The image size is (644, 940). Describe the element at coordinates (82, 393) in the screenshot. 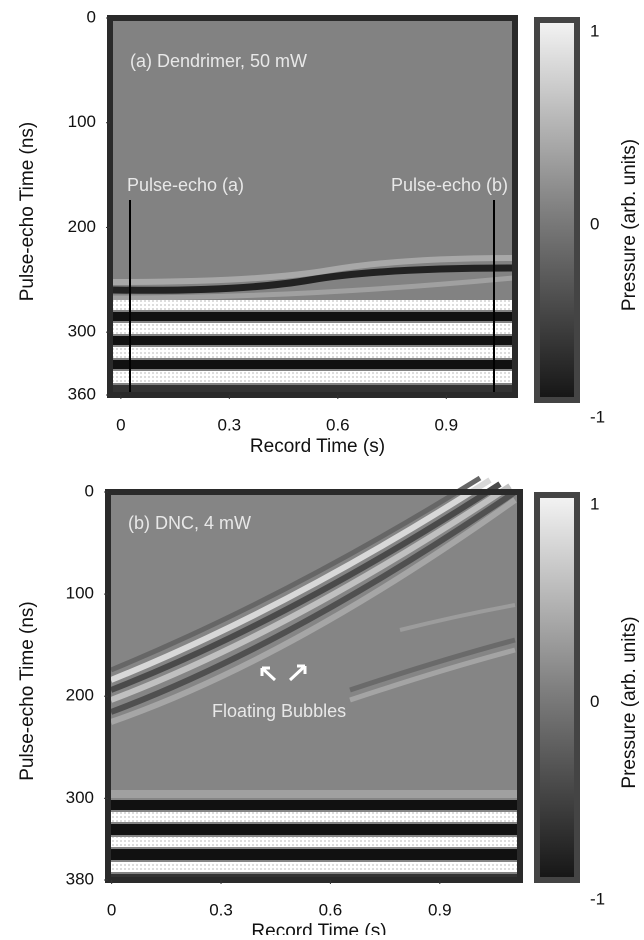

I see `y-tick-label: 360` at that location.